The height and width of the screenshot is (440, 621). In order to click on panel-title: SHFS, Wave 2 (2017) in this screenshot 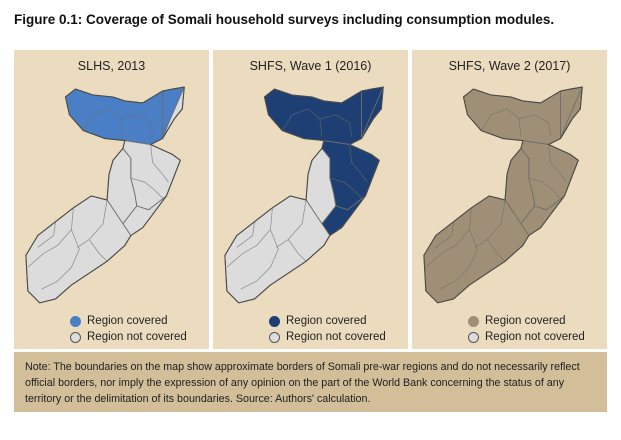, I will do `click(509, 66)`.